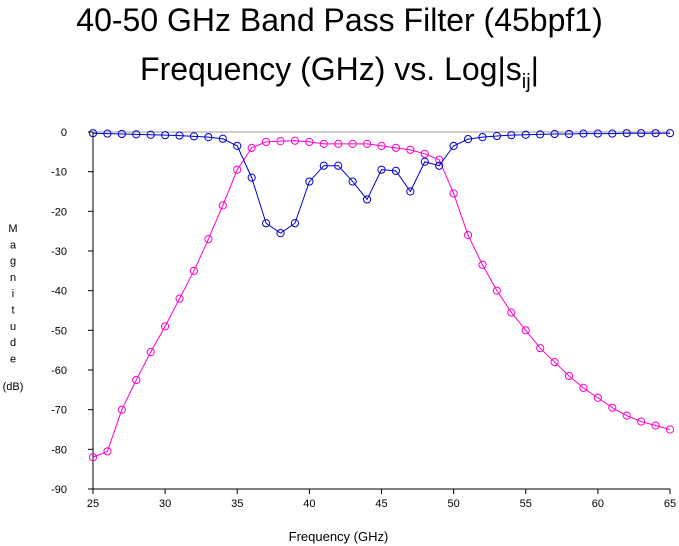 The image size is (679, 546). I want to click on x-tick-label: 55, so click(526, 504).